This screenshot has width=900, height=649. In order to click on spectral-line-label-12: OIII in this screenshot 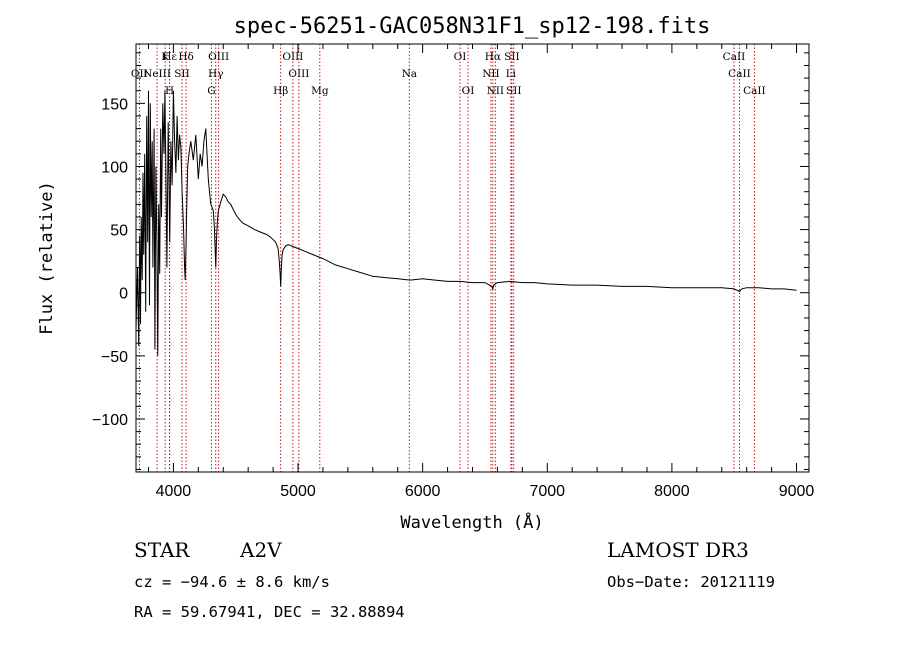, I will do `click(298, 74)`.